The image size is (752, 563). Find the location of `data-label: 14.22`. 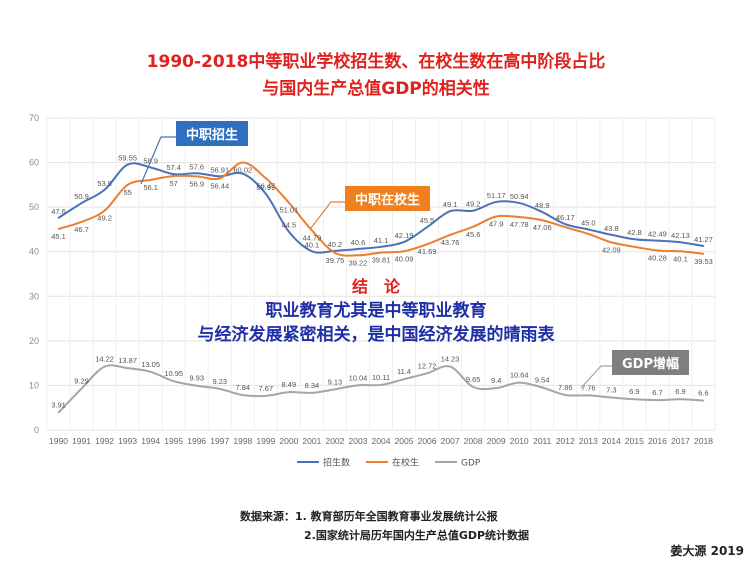

data-label: 14.22 is located at coordinates (104, 359).